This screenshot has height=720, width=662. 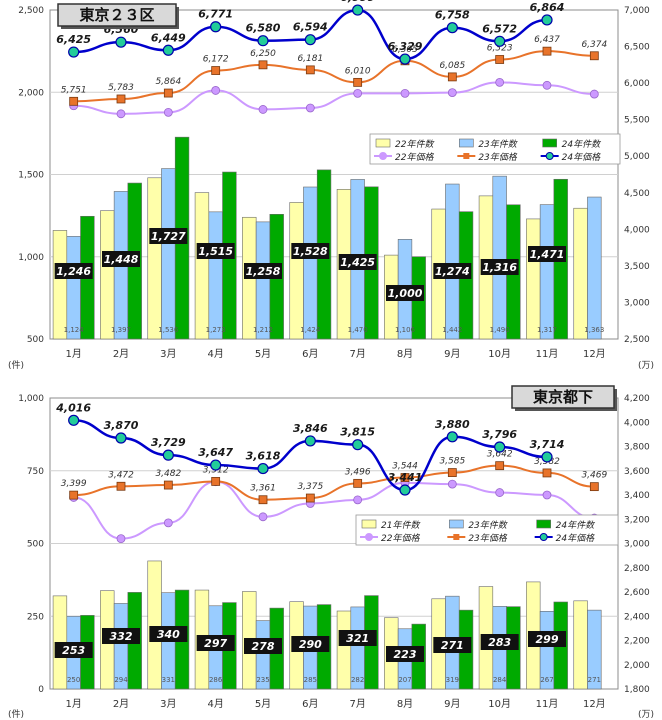 I want to click on x-axis-label: 11月, so click(x=547, y=354).